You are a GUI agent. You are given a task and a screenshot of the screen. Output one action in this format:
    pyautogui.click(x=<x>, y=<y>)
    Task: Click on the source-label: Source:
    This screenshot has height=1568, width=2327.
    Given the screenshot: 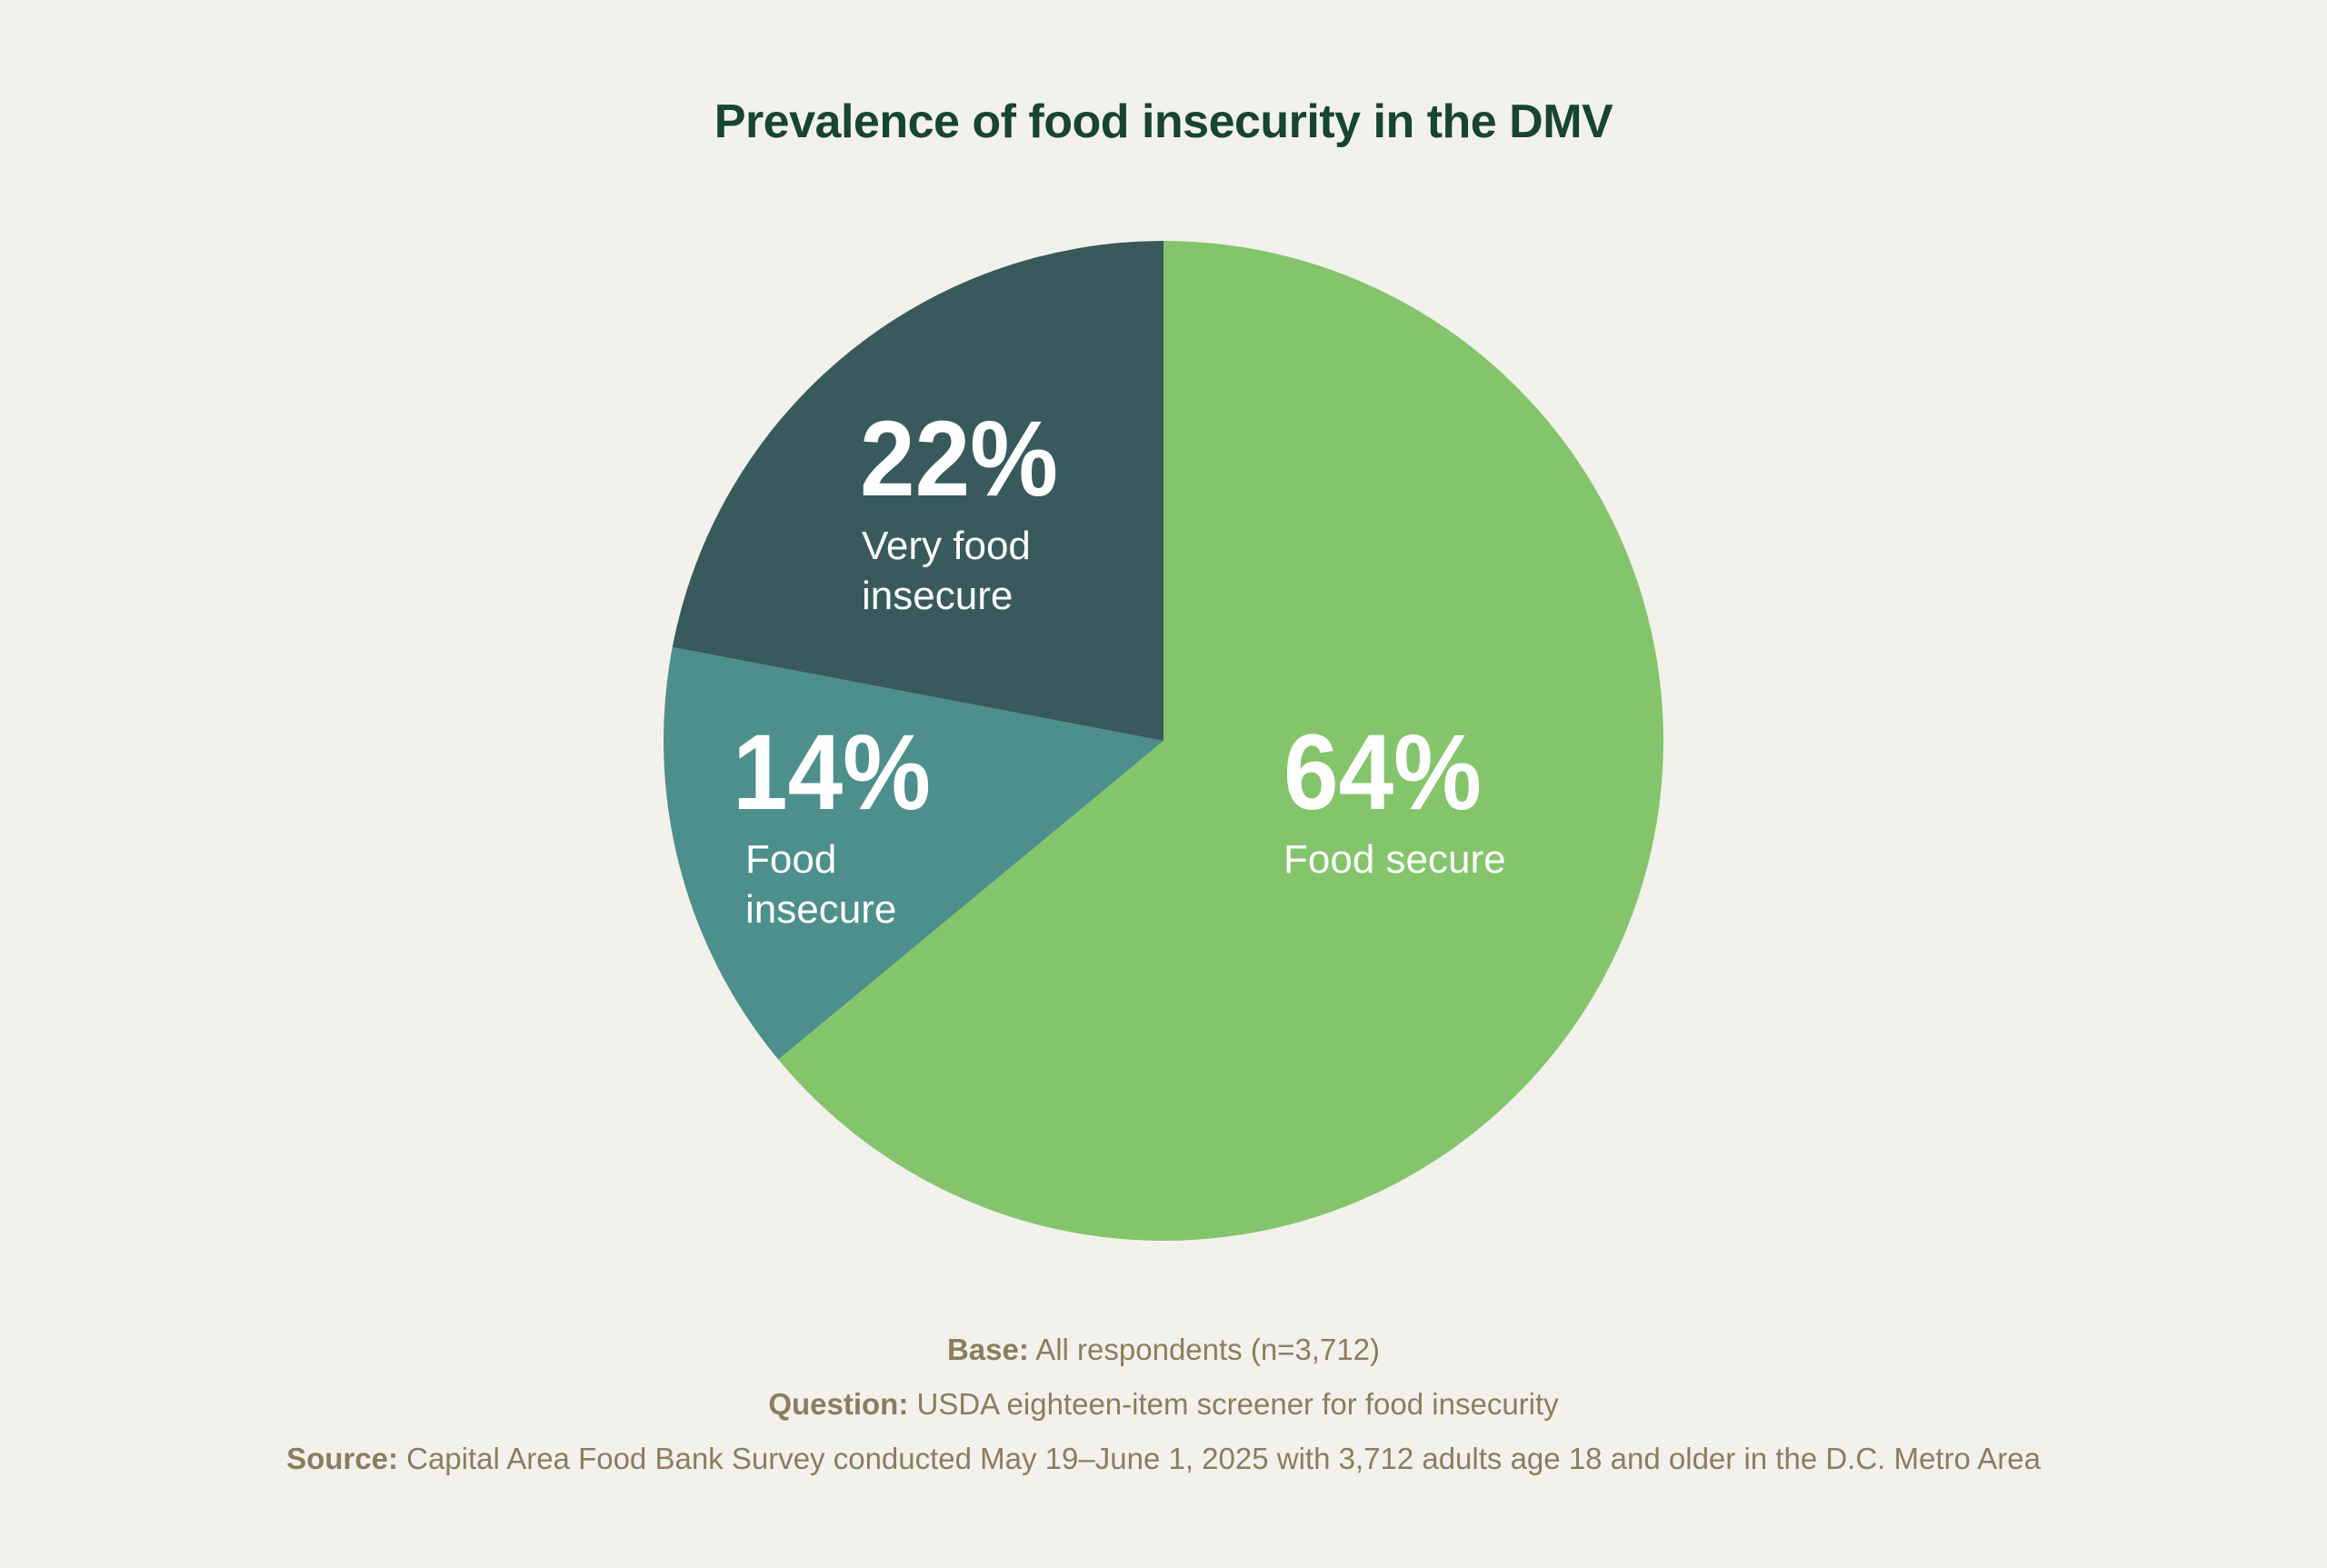 What is the action you would take?
    pyautogui.click(x=342, y=1459)
    